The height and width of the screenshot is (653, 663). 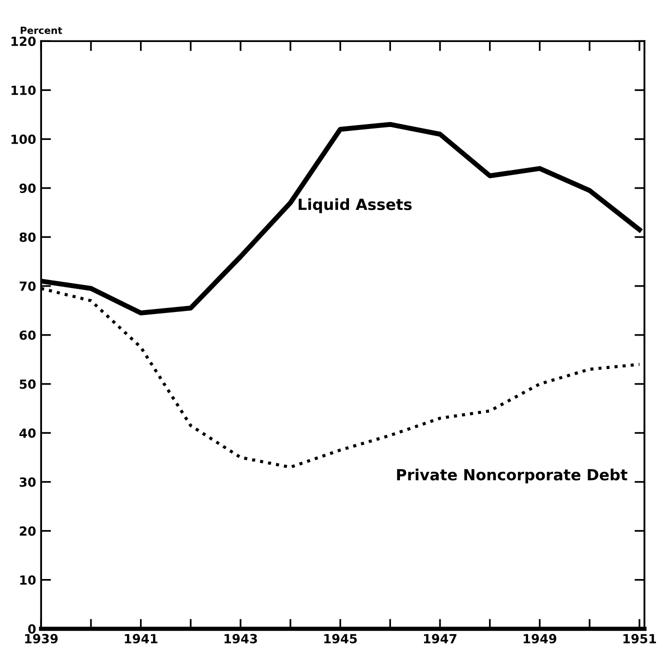 What do you see at coordinates (355, 206) in the screenshot?
I see `annotation: Liquid Assets` at bounding box center [355, 206].